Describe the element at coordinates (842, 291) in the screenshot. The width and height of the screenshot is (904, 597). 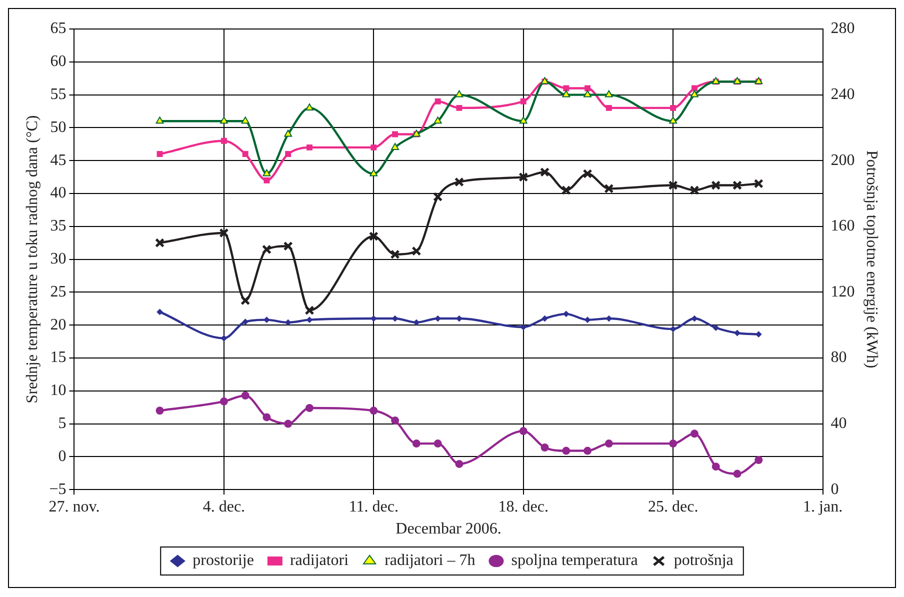
I see `y2-tick-label: 120` at that location.